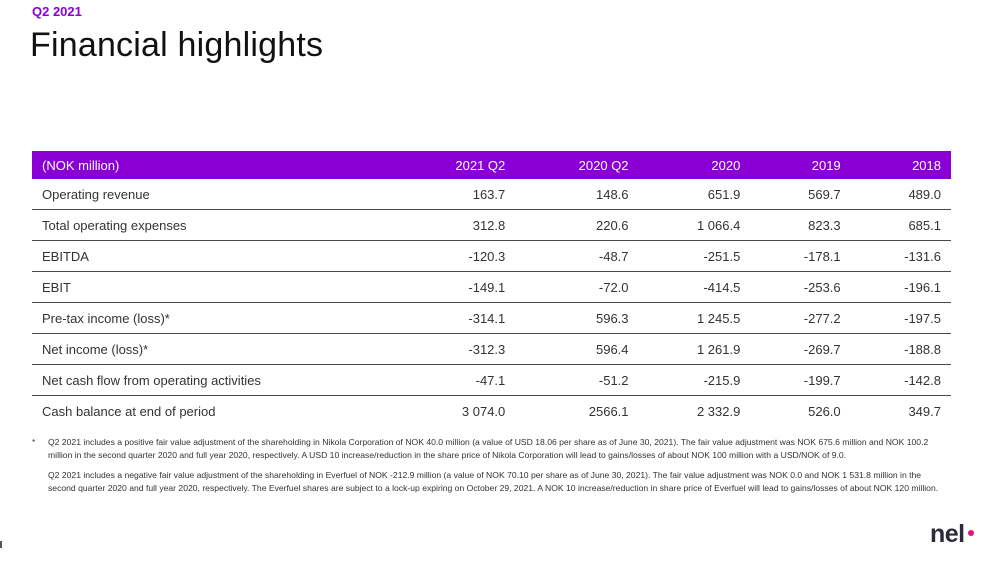  I want to click on row-label: Pre-tax income (loss)*, so click(212, 318).